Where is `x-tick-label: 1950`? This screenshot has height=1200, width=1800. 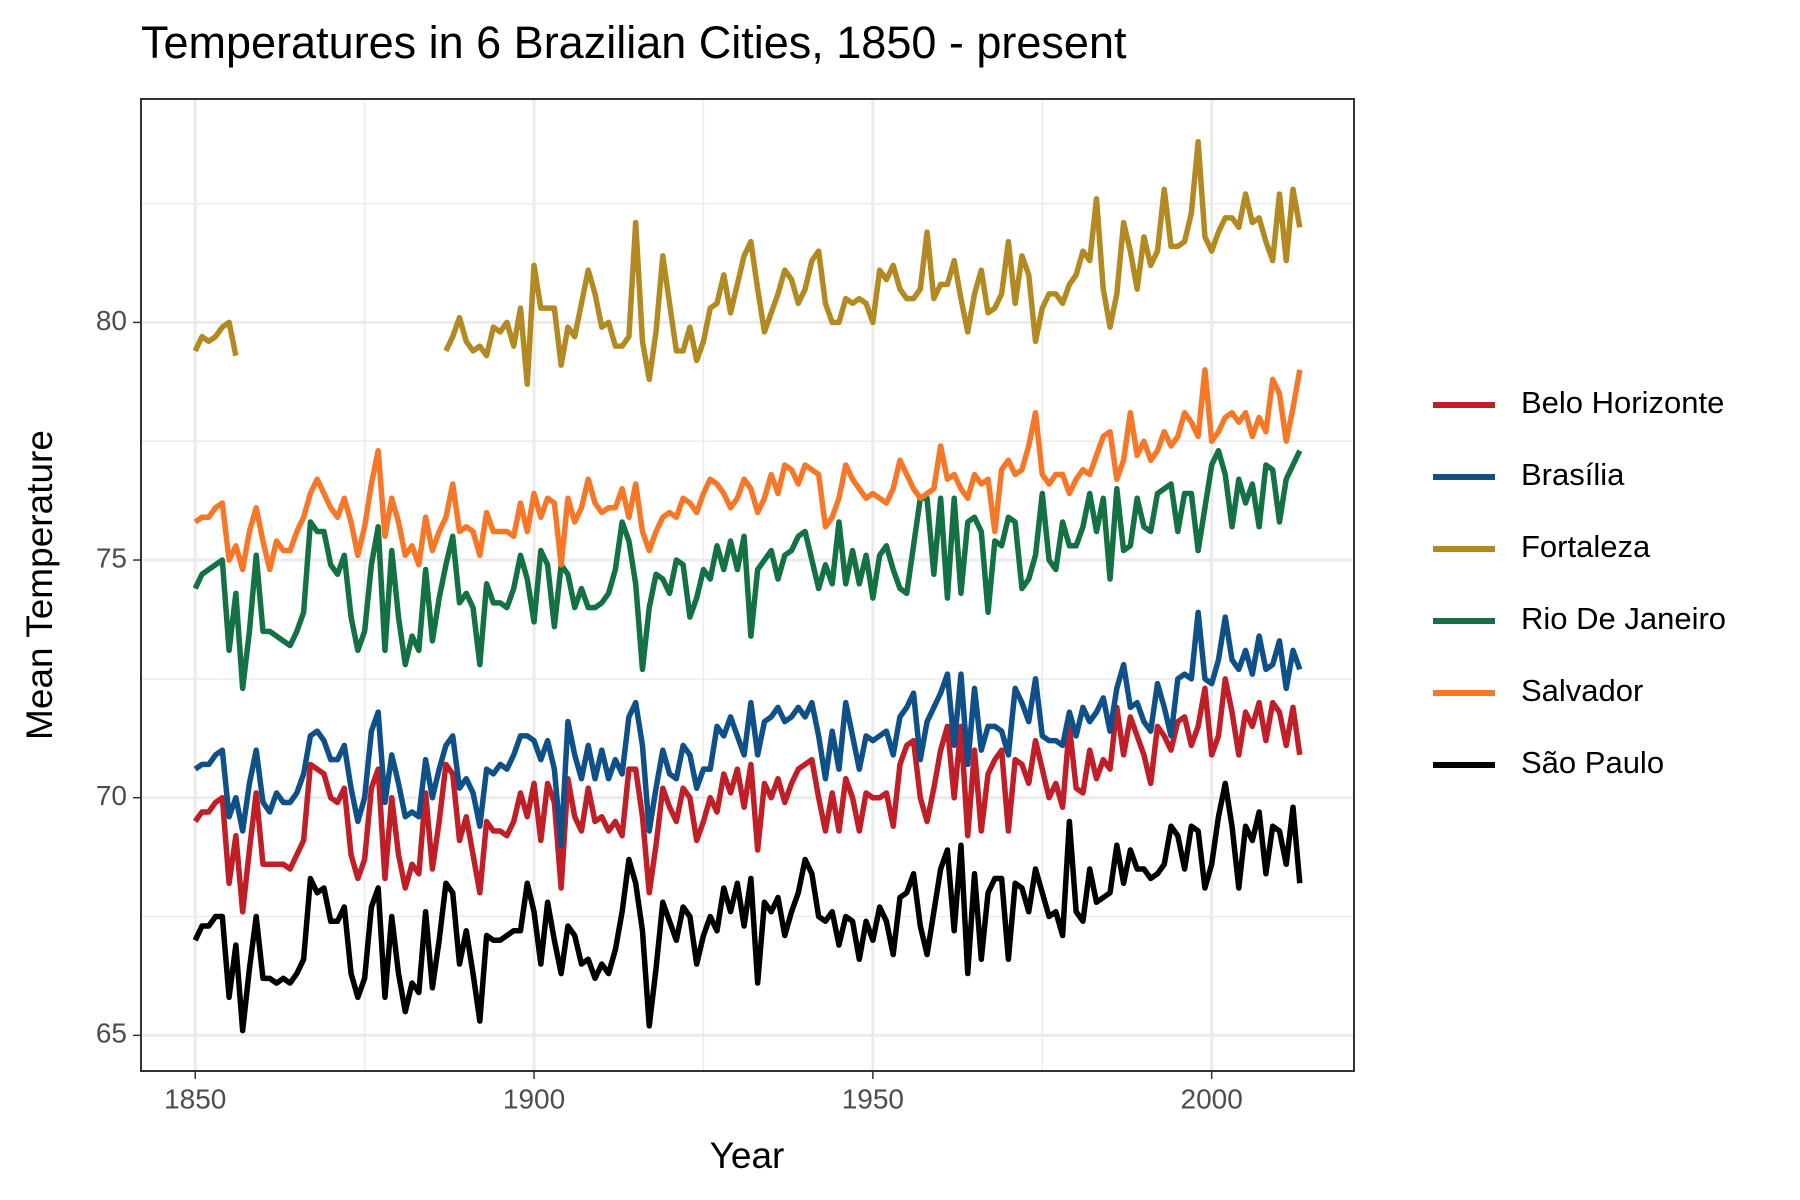
x-tick-label: 1950 is located at coordinates (873, 1098).